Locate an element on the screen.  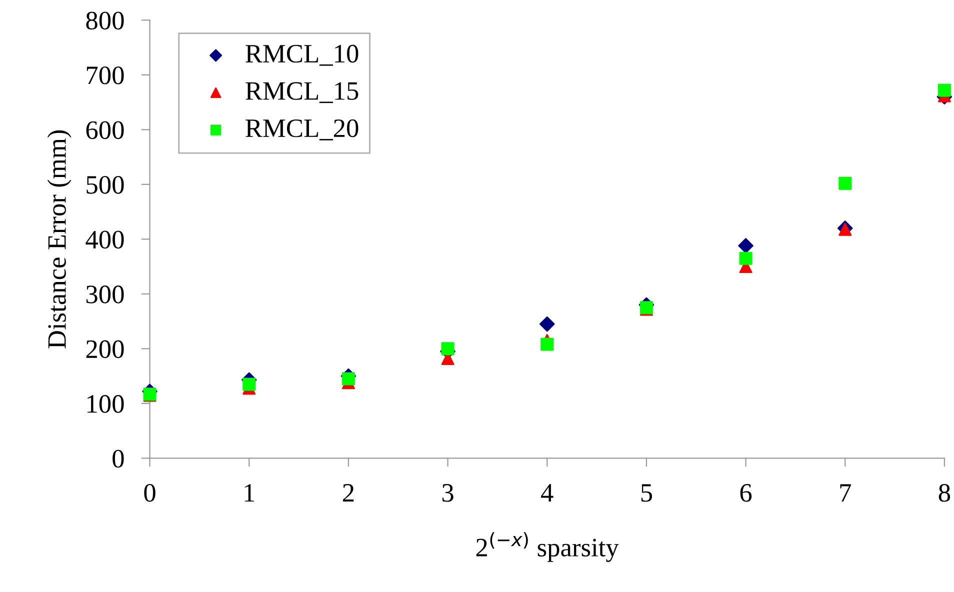
y-tick-label: 400 is located at coordinates (105, 239).